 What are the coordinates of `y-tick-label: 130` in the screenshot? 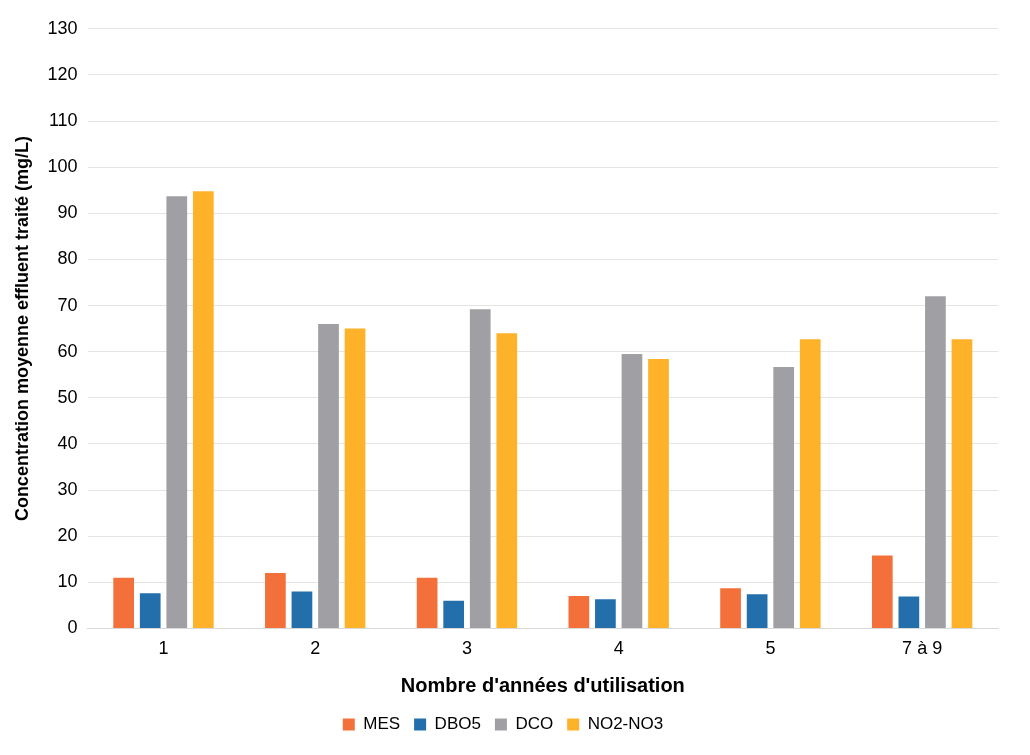 It's located at (62, 27).